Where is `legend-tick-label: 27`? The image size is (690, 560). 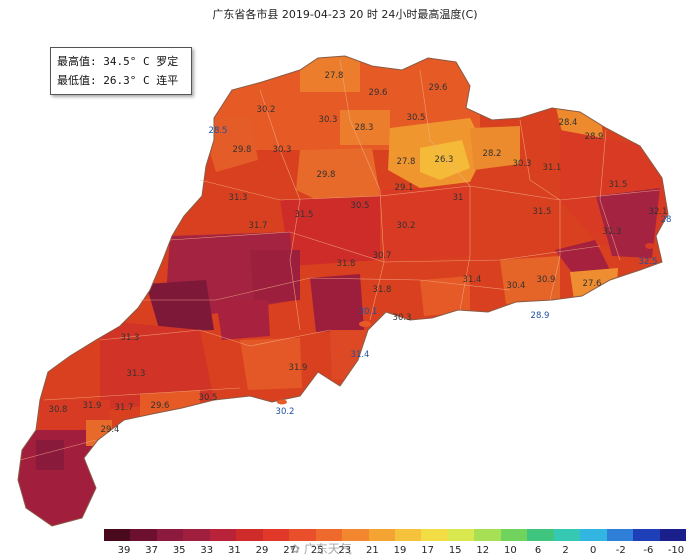 legend-tick-label: 27 is located at coordinates (289, 550).